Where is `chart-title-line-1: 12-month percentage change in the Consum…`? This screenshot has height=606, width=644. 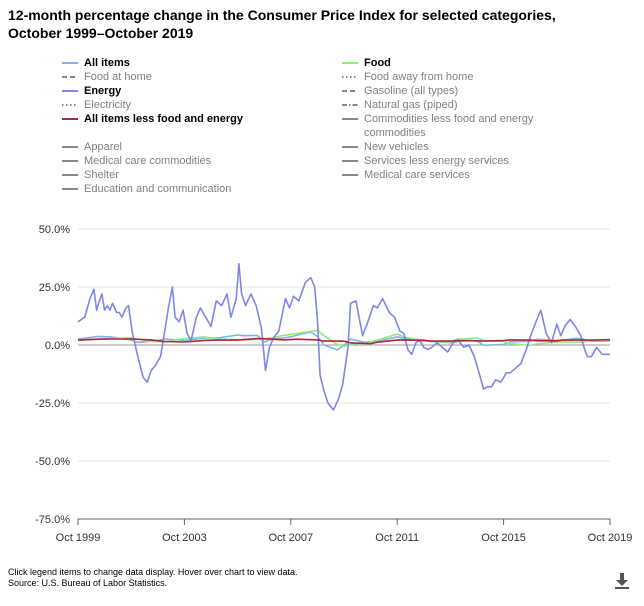 chart-title-line-1: 12-month percentage change in the Consum… is located at coordinates (282, 15).